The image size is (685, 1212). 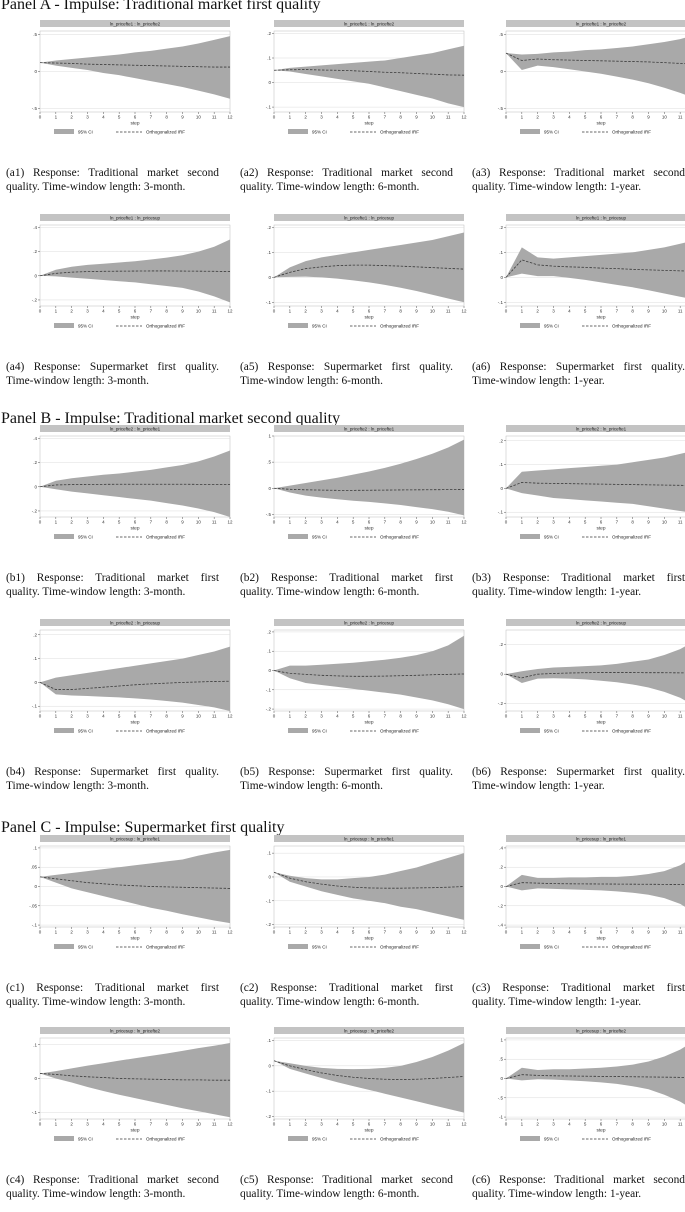 I want to click on chart-title: ln_pricefte2 : ln_pricefte1, so click(x=601, y=429).